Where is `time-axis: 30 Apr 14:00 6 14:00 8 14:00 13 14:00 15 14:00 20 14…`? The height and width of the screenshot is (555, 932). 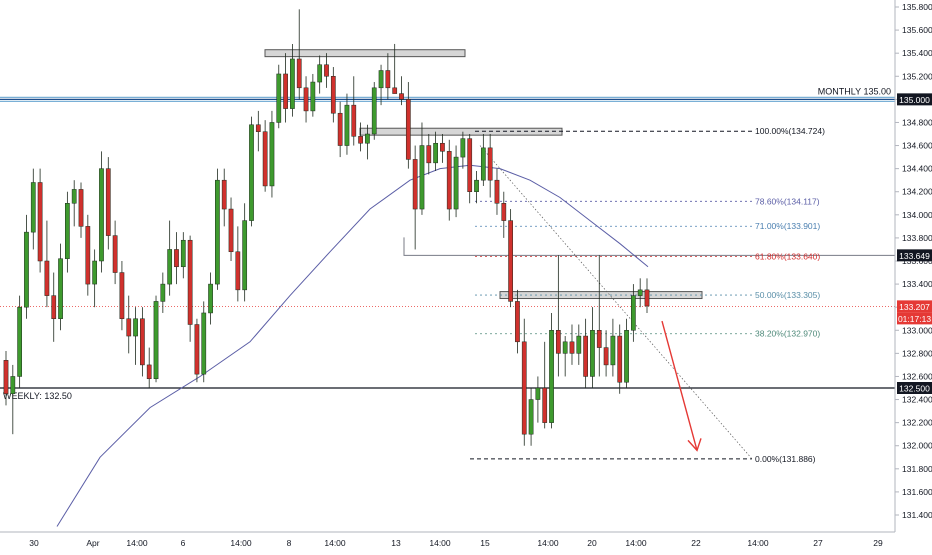
time-axis: 30 Apr 14:00 6 14:00 8 14:00 13 14:00 15 14:00 20 14… is located at coordinates (466, 540).